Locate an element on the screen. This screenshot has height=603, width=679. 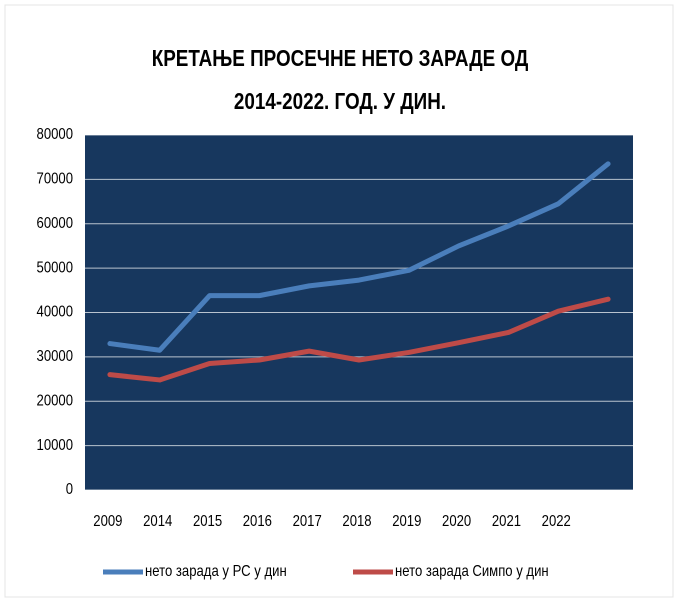
x-tick-label: 2018 is located at coordinates (356, 521).